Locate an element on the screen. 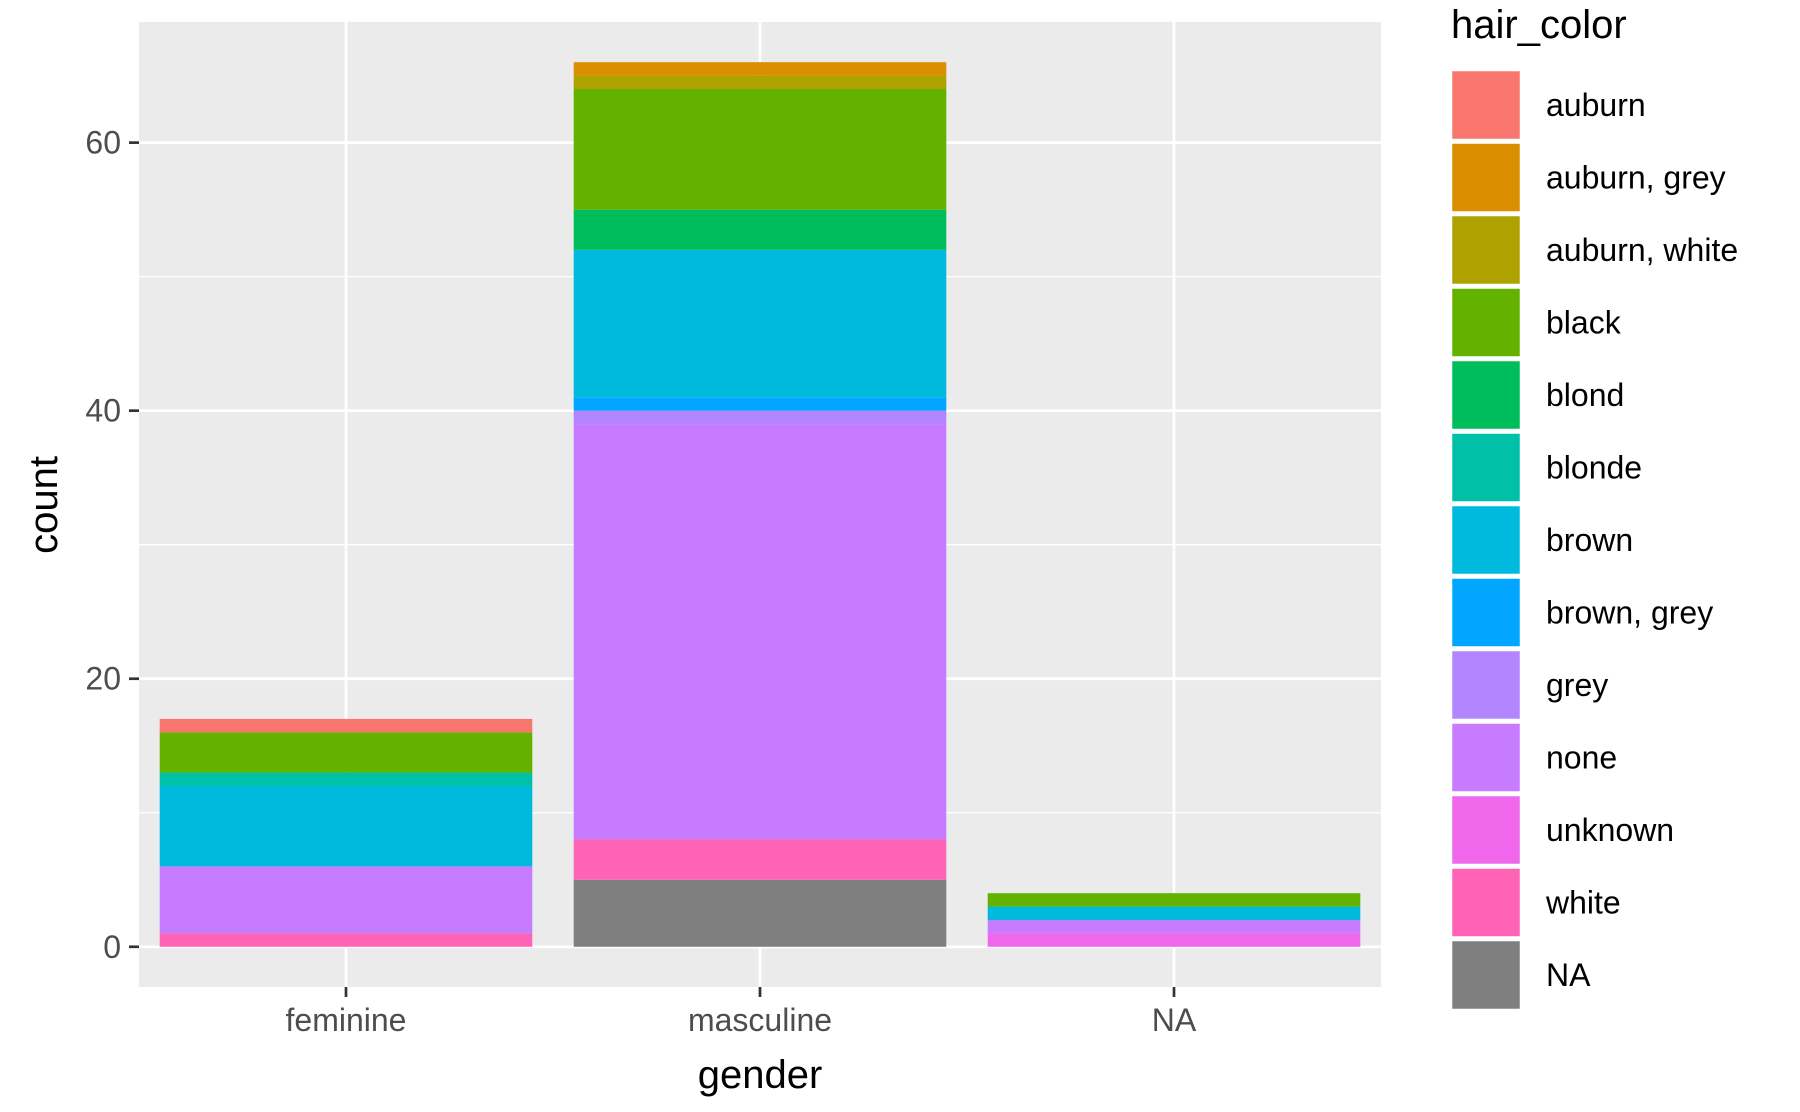  y-axis: 0 20 40 60 is located at coordinates (112, 545).